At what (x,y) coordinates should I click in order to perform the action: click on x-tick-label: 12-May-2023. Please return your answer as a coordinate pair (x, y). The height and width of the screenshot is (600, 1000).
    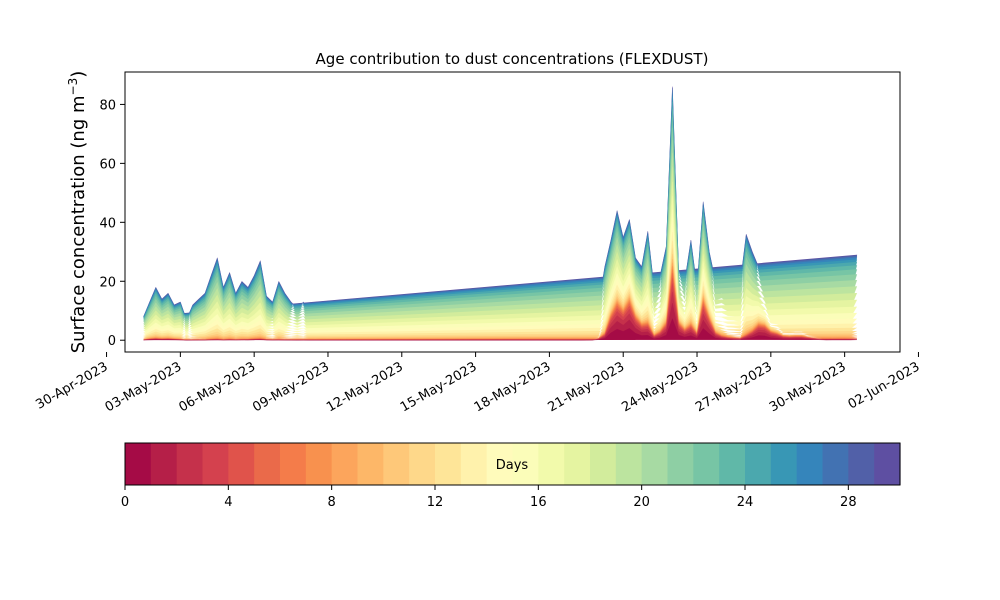
    Looking at the image, I should click on (365, 387).